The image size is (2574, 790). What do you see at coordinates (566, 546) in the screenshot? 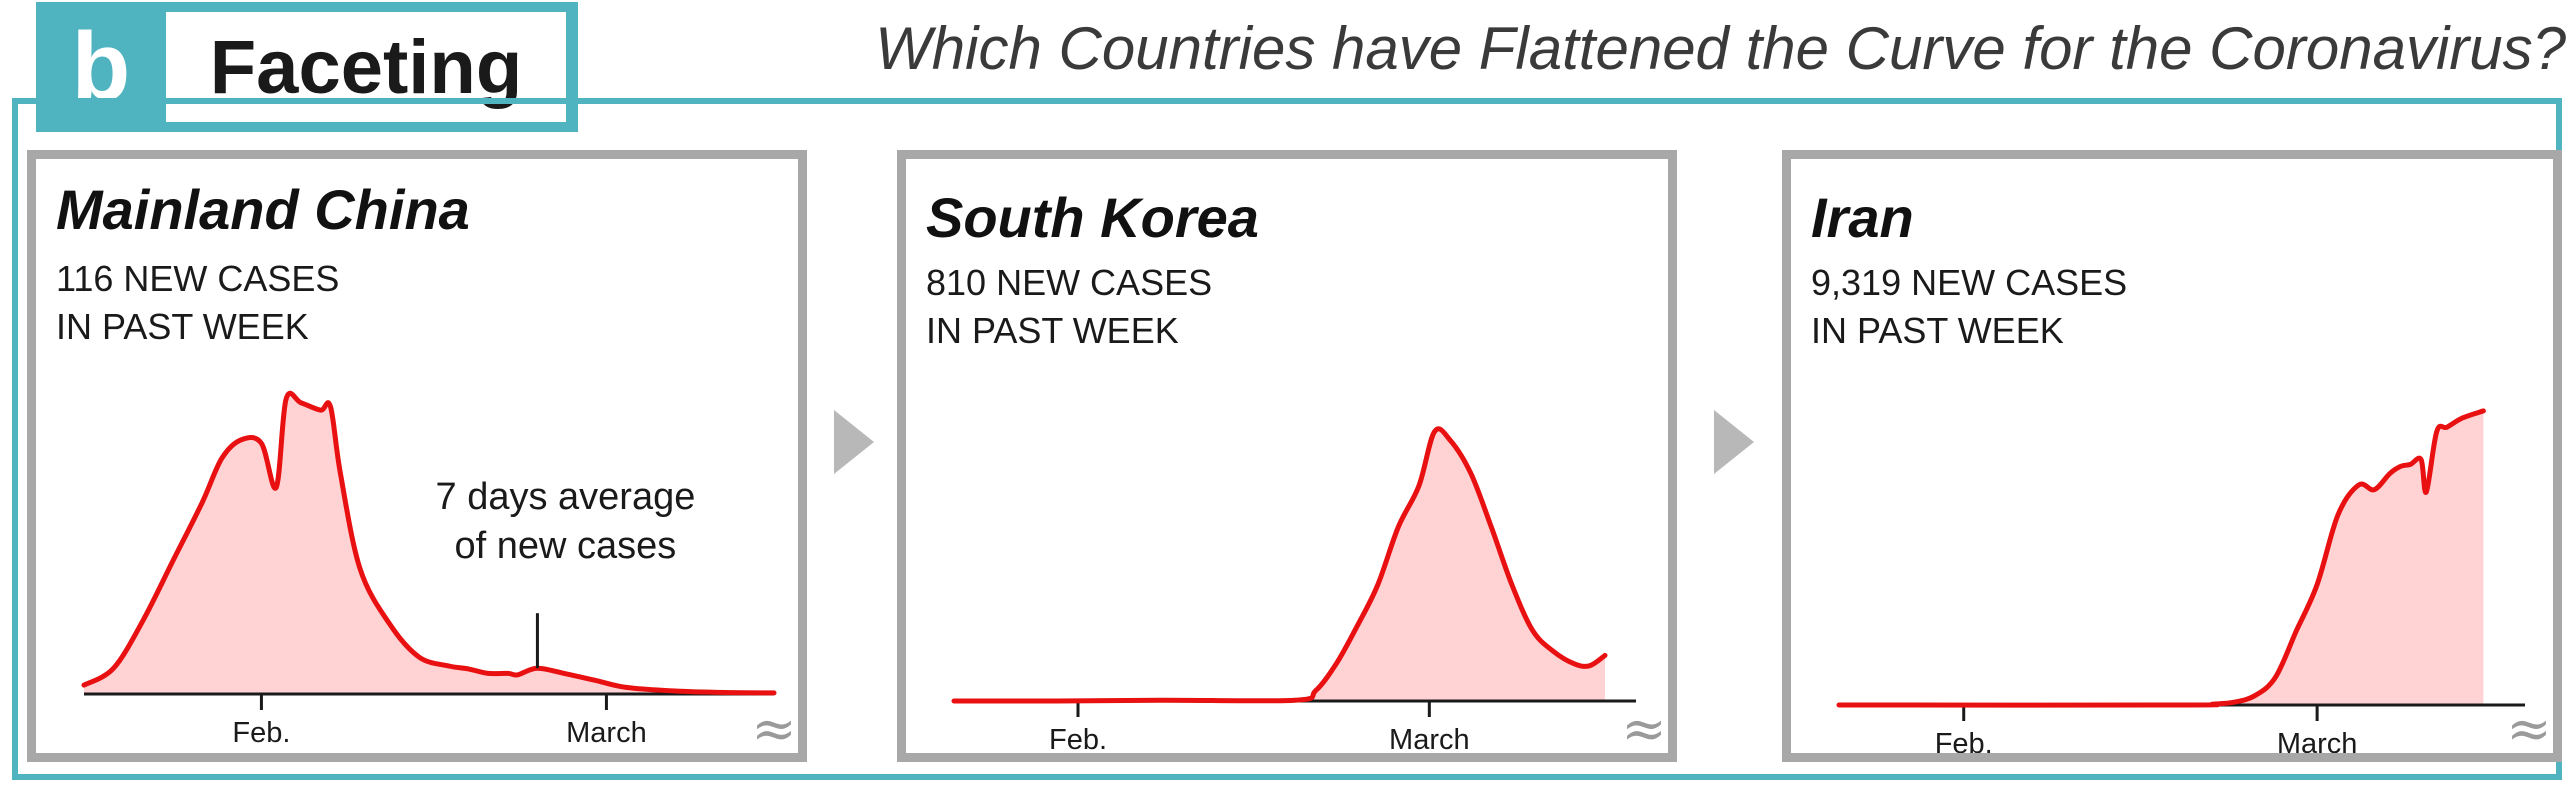
I see `annotation-label: of new cases` at bounding box center [566, 546].